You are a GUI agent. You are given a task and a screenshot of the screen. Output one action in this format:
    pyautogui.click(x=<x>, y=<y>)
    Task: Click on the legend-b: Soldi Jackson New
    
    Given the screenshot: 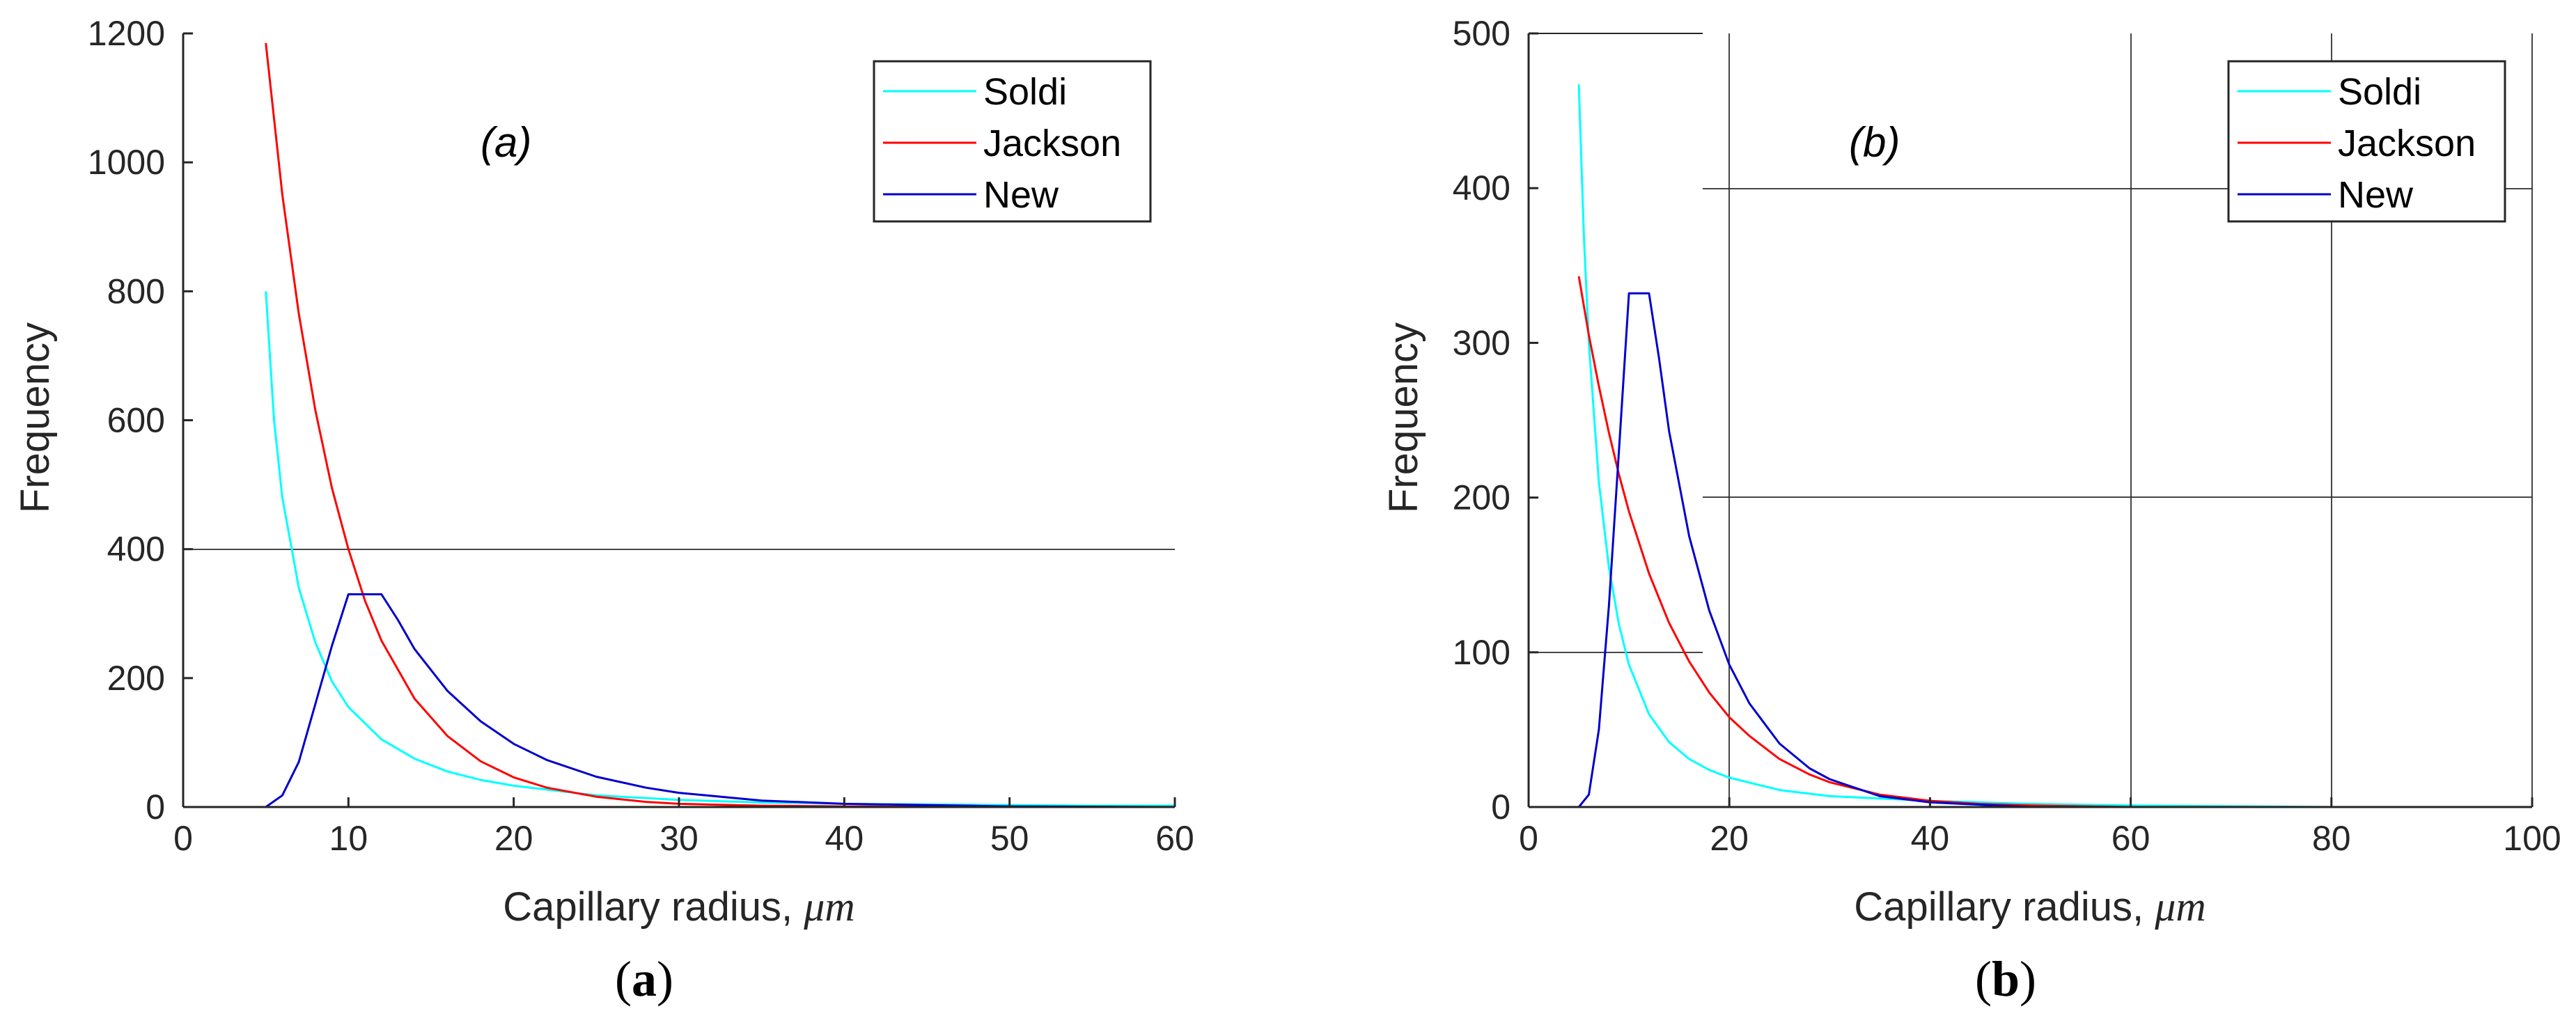 What is the action you would take?
    pyautogui.click(x=2366, y=141)
    